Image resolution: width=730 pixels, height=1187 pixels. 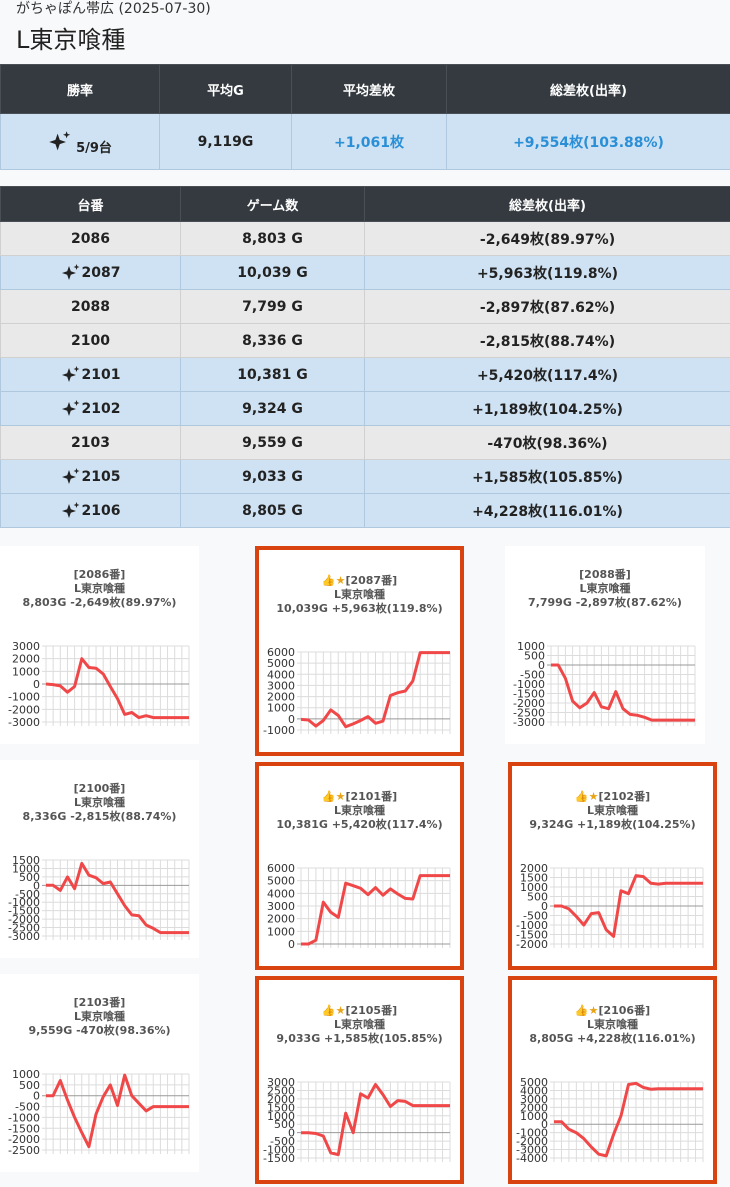 What do you see at coordinates (371, 796) in the screenshot?
I see `chart-machine-label: [2101番]` at bounding box center [371, 796].